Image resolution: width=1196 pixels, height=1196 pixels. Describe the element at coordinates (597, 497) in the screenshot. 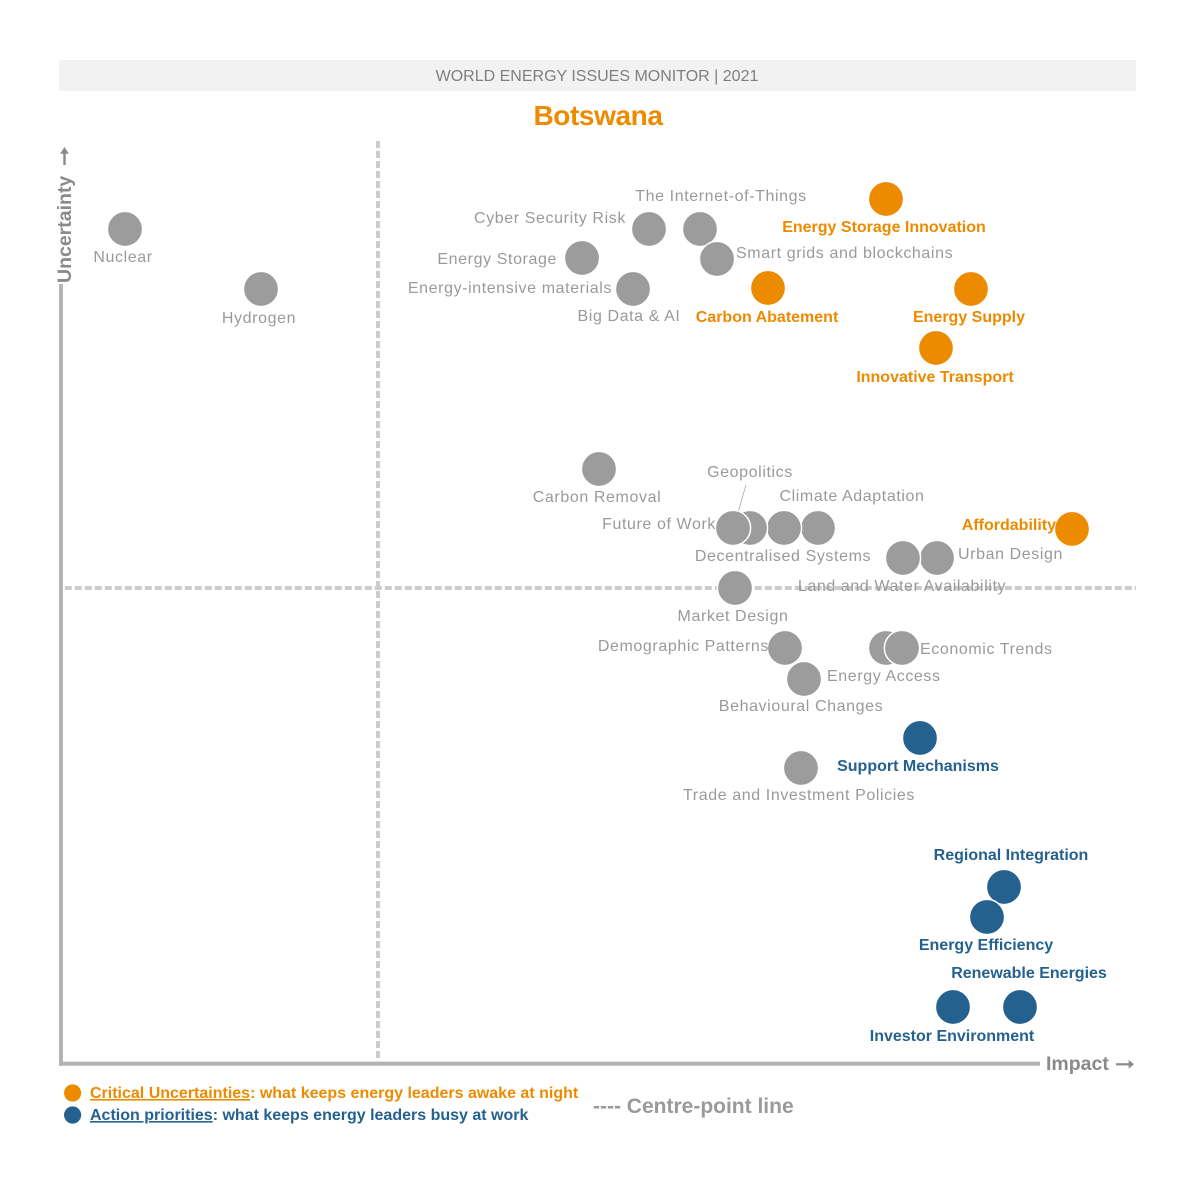

I see `svg-text: Carbon Removal` at that location.